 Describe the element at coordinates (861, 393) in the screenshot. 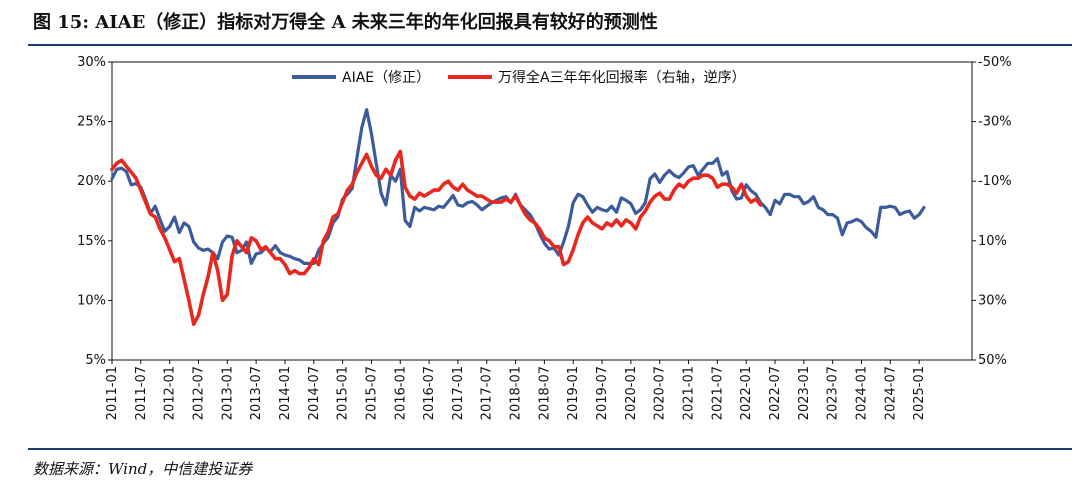

I see `x-tick-label: 2024-01` at that location.